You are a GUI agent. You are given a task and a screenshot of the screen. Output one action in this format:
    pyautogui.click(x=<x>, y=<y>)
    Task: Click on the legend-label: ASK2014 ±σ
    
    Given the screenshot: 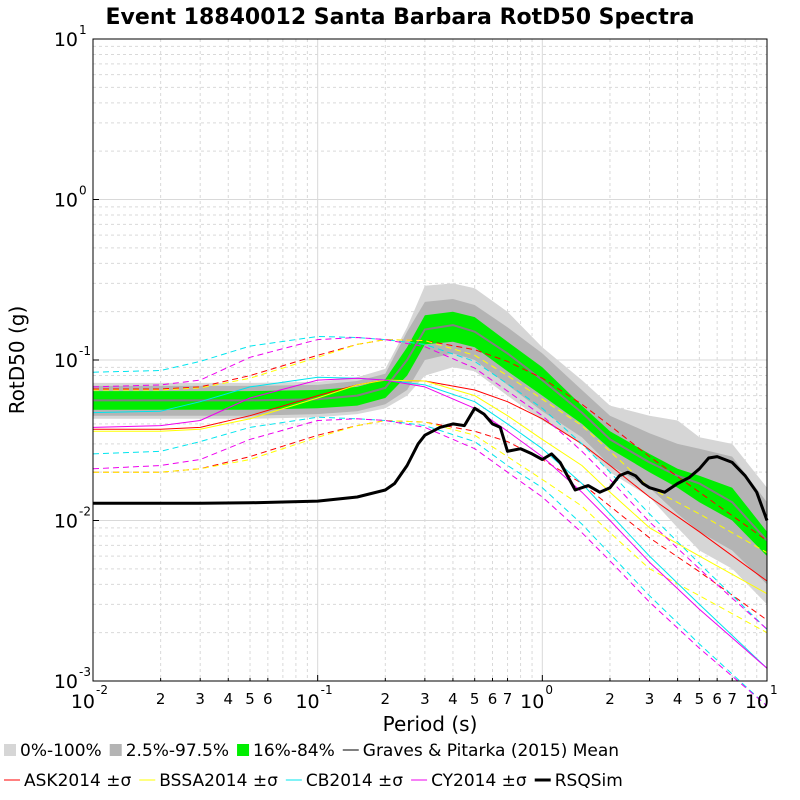 What is the action you would take?
    pyautogui.click(x=77, y=781)
    